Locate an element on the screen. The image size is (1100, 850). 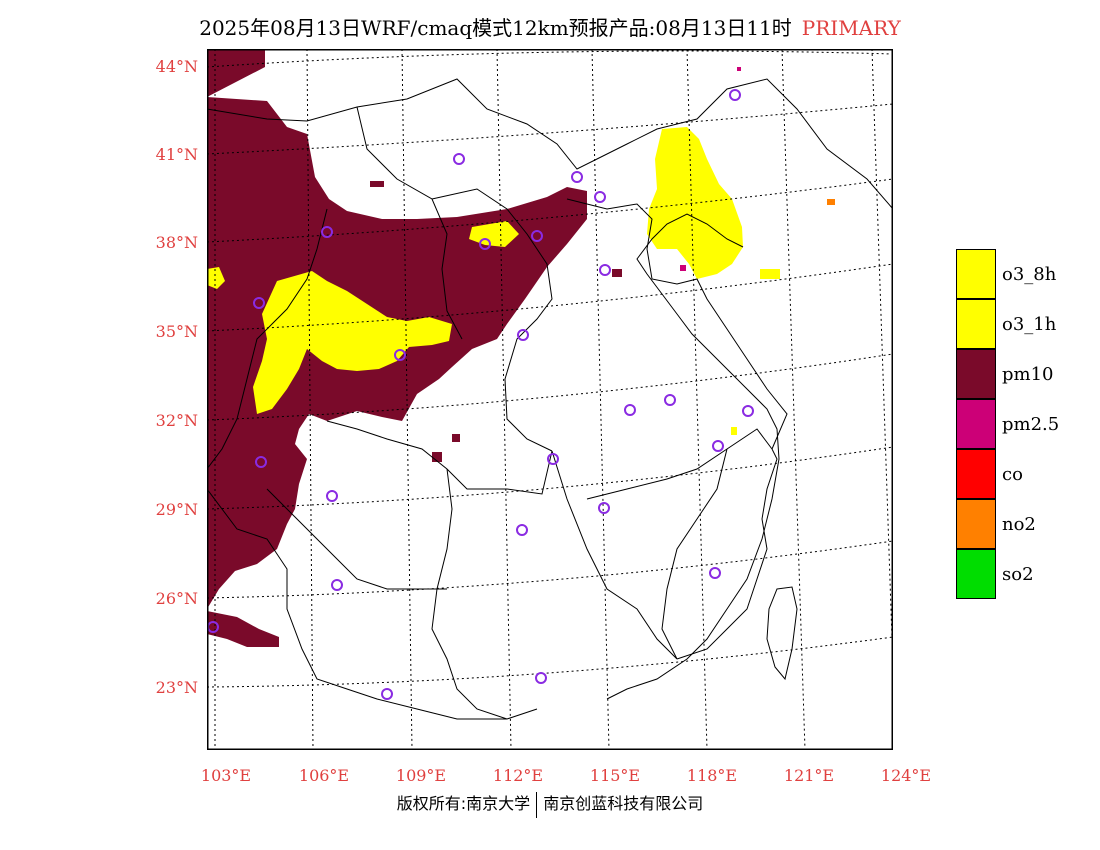
lon-label-109: 109°E is located at coordinates (421, 775).